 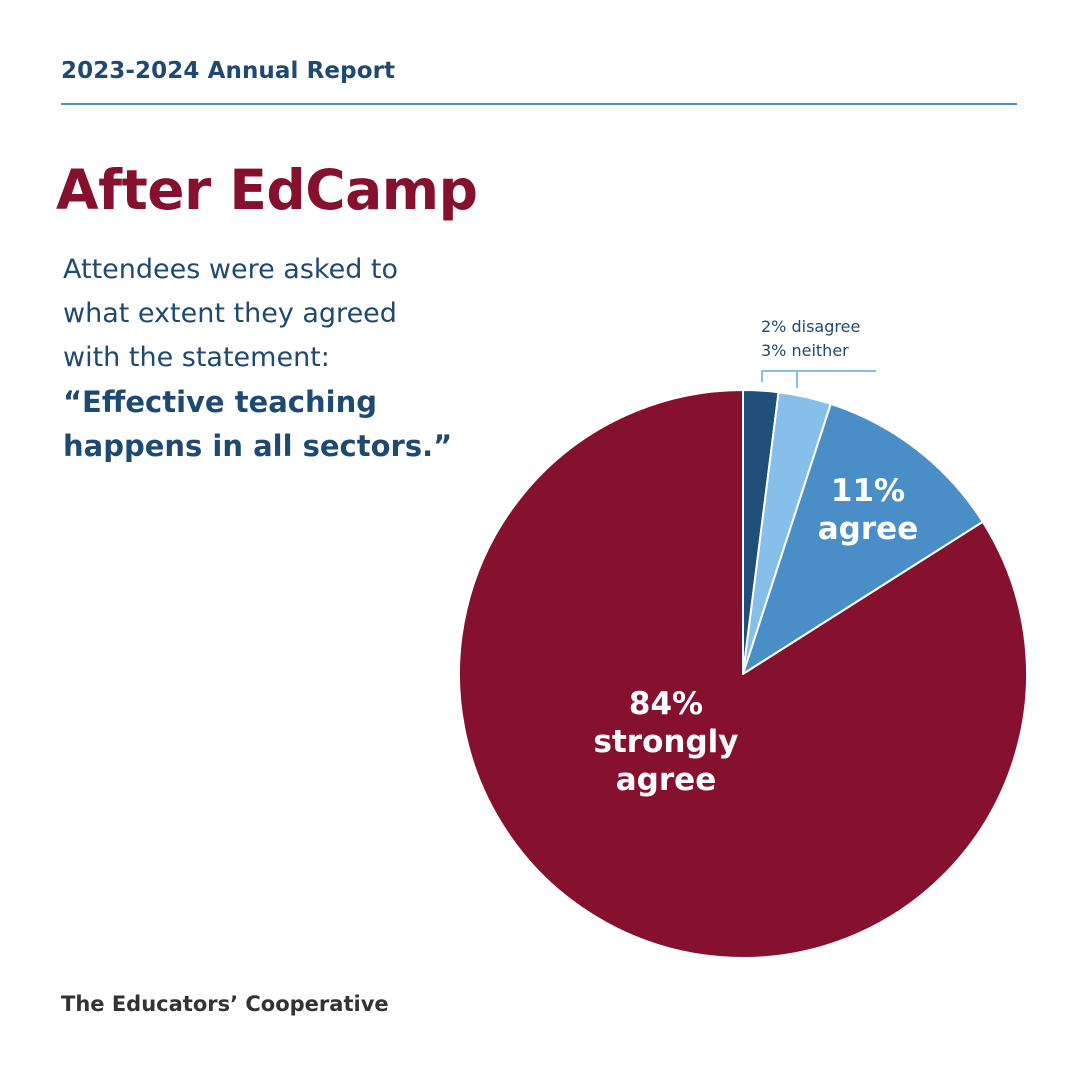 What do you see at coordinates (196, 357) in the screenshot?
I see `question-line-3: with the statement:` at bounding box center [196, 357].